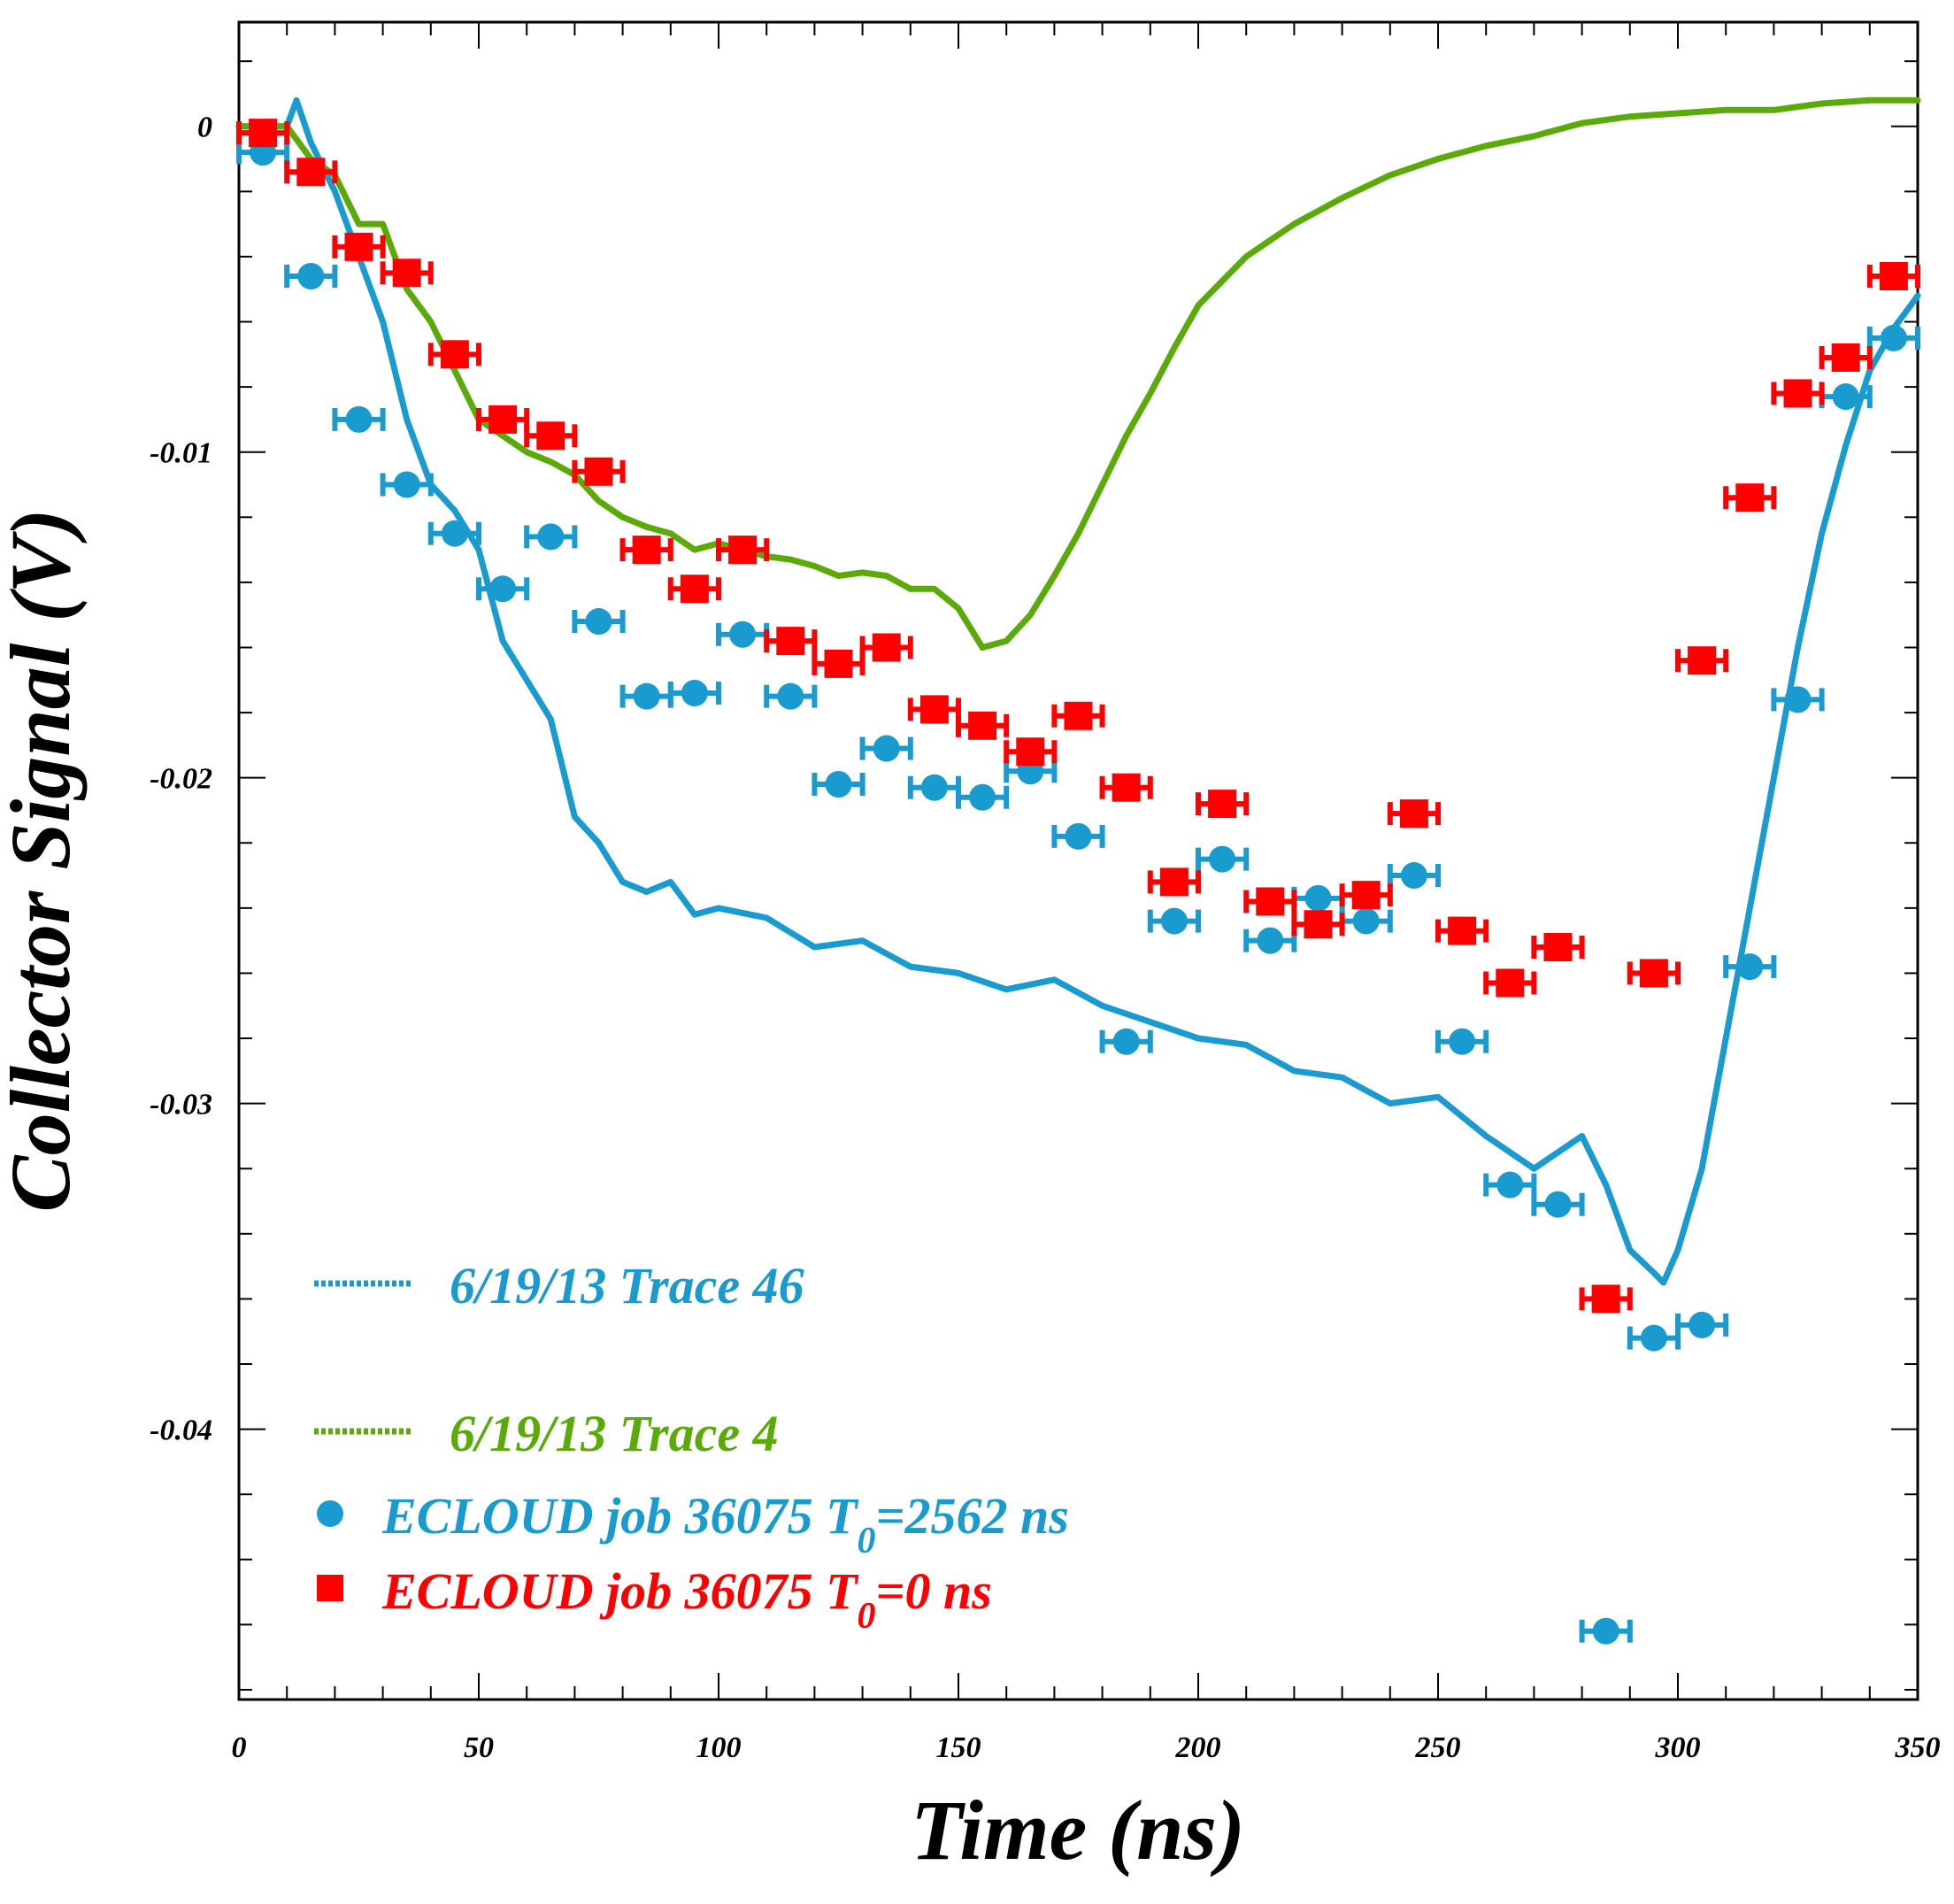 The width and height of the screenshot is (1954, 1904). What do you see at coordinates (867, 1541) in the screenshot?
I see `legend-label-ecloud-t0-2562-sub: 0` at bounding box center [867, 1541].